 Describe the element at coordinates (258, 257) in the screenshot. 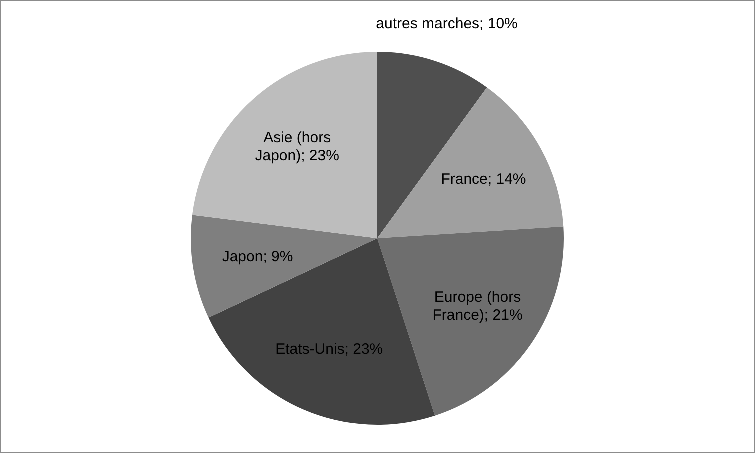

I see `slice-label: Japon; 9%` at that location.